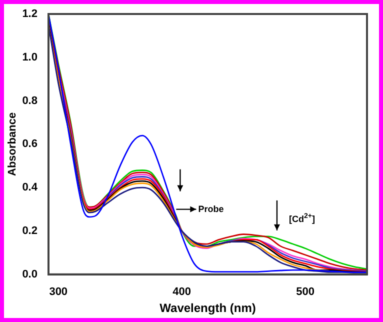 The height and width of the screenshot is (322, 383). What do you see at coordinates (208, 308) in the screenshot?
I see `x-axis-title: Wavelength (nm)` at bounding box center [208, 308].